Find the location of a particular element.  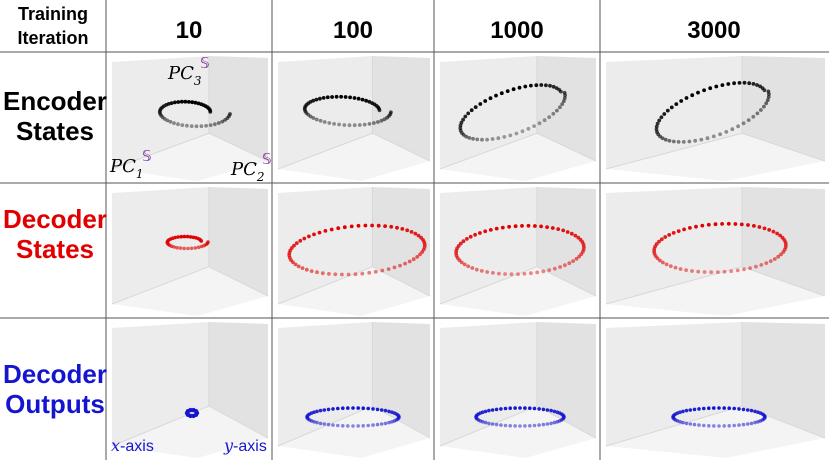

row-label-encoder-line1: Encoder is located at coordinates (55, 101).